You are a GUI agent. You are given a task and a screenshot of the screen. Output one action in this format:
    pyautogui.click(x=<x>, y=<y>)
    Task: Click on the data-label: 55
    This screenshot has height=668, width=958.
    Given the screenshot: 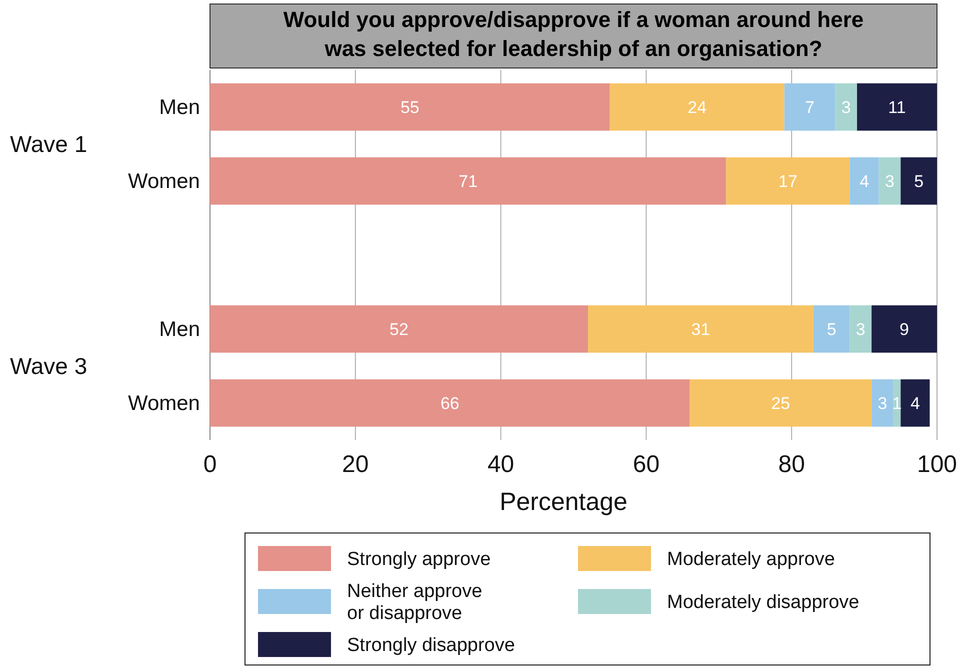 What is the action you would take?
    pyautogui.click(x=410, y=107)
    